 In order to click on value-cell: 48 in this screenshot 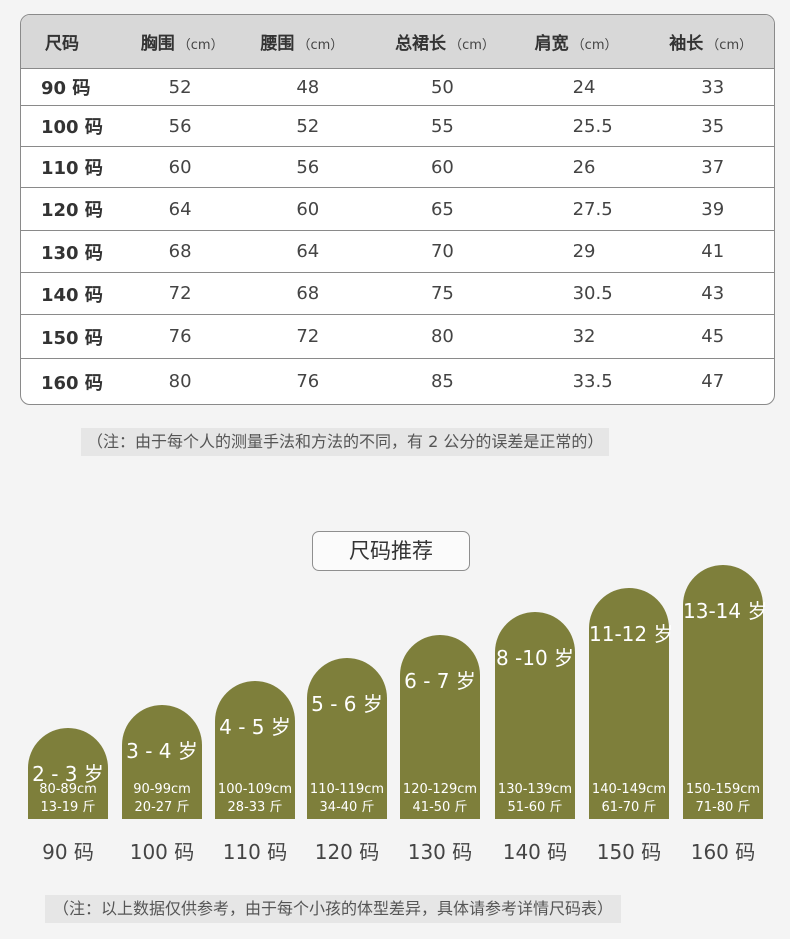, I will do `click(308, 87)`.